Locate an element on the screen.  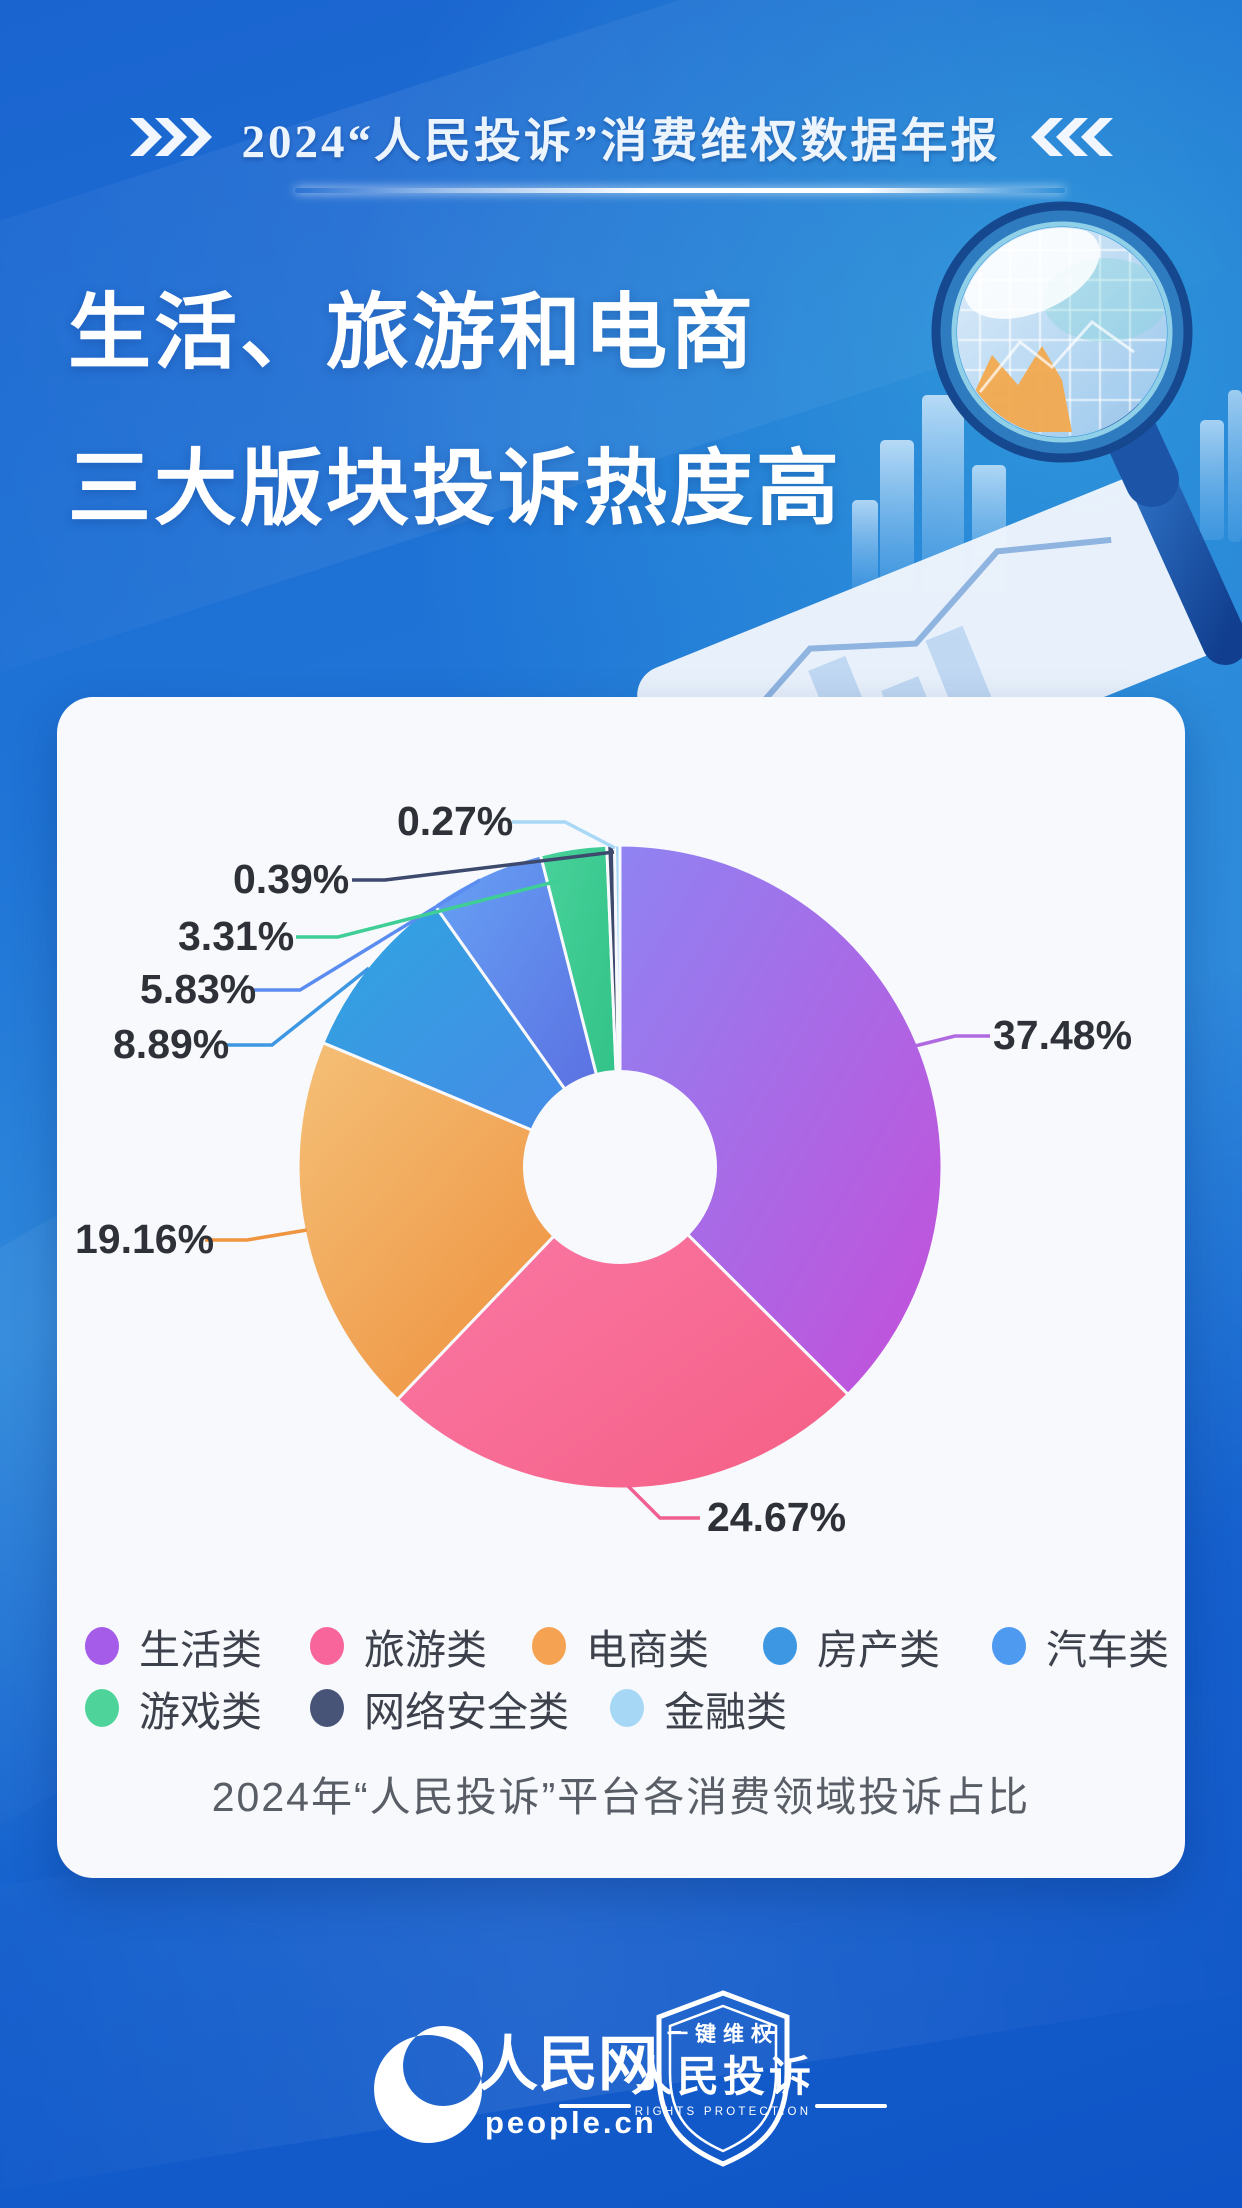
legend-item-life: 生活类 is located at coordinates (173, 1647).